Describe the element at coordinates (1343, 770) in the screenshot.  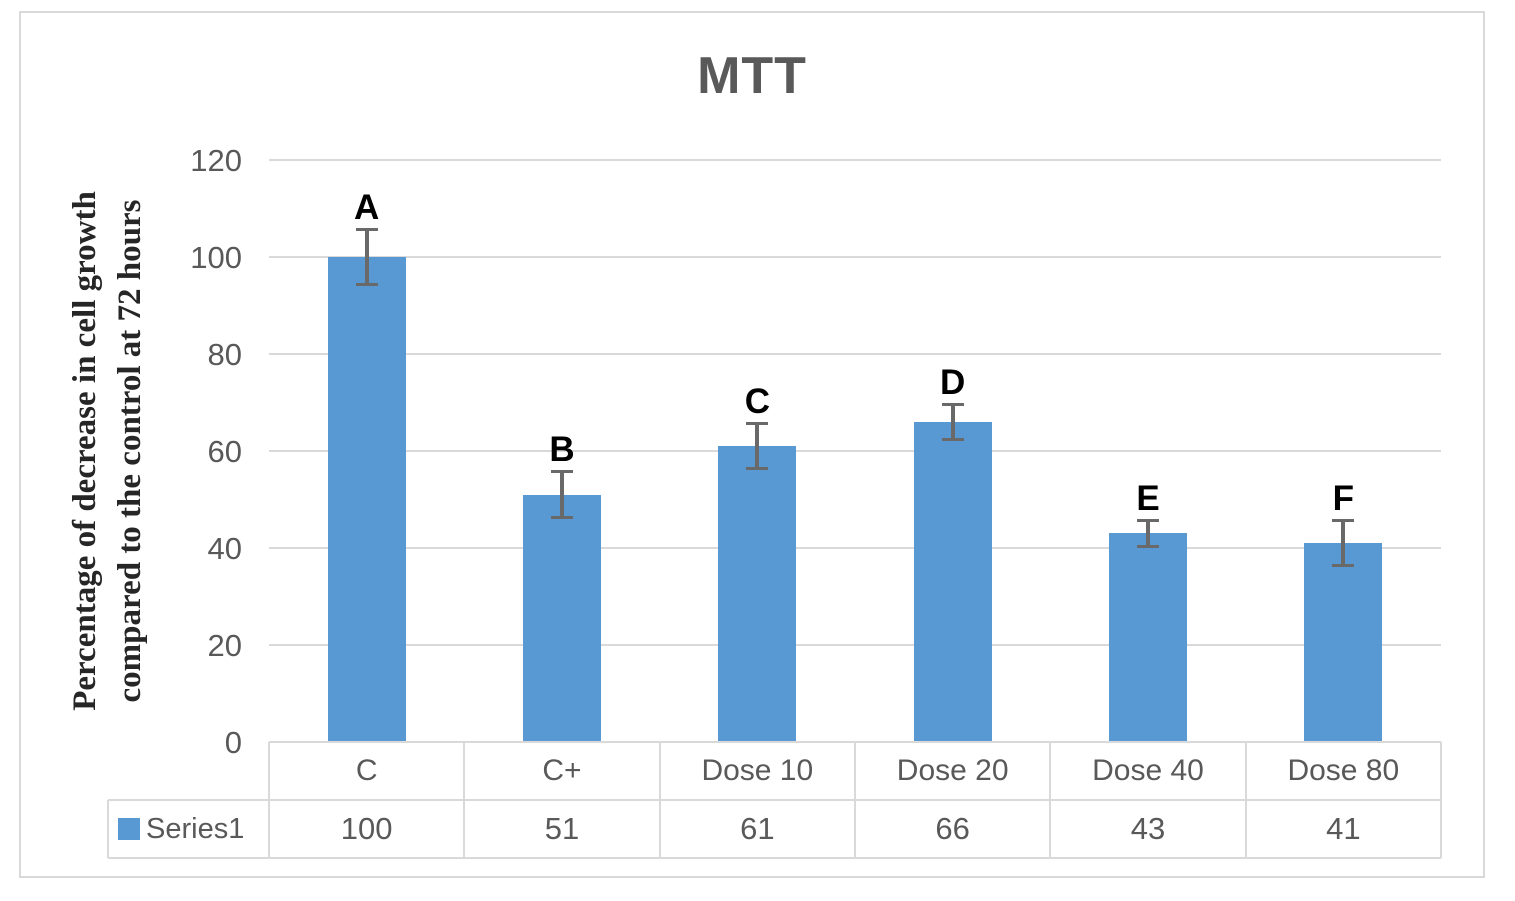
I see `category-cell-Dose 80: Dose 80` at that location.